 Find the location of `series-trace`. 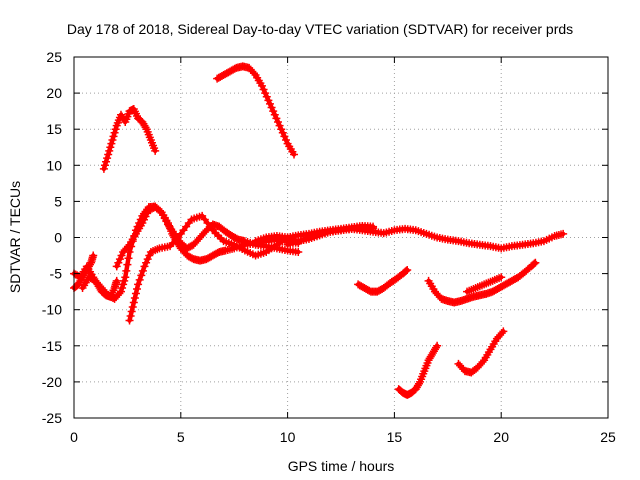

series-trace is located at coordinates (255, 110).